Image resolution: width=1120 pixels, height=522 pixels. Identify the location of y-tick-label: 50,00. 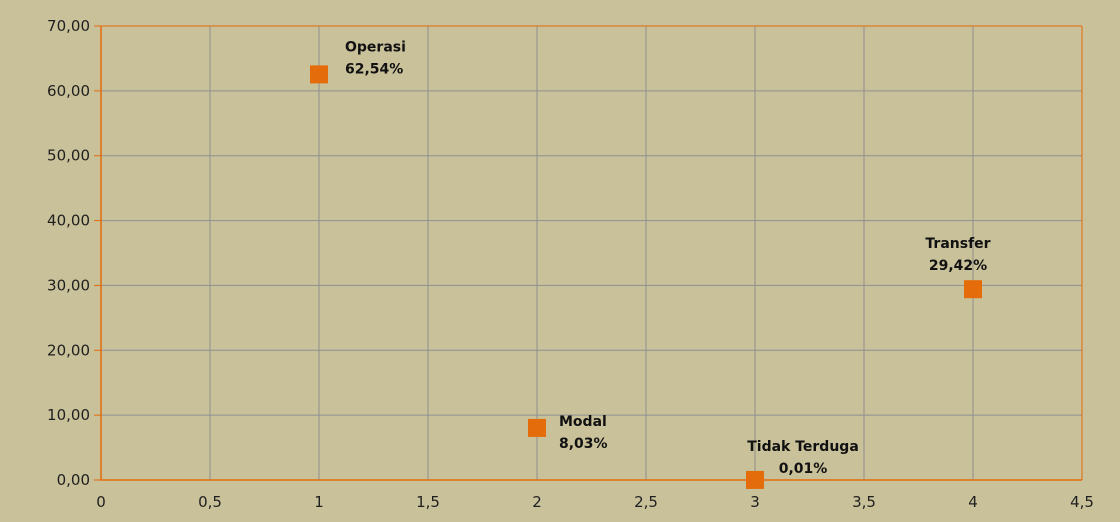
(68, 156).